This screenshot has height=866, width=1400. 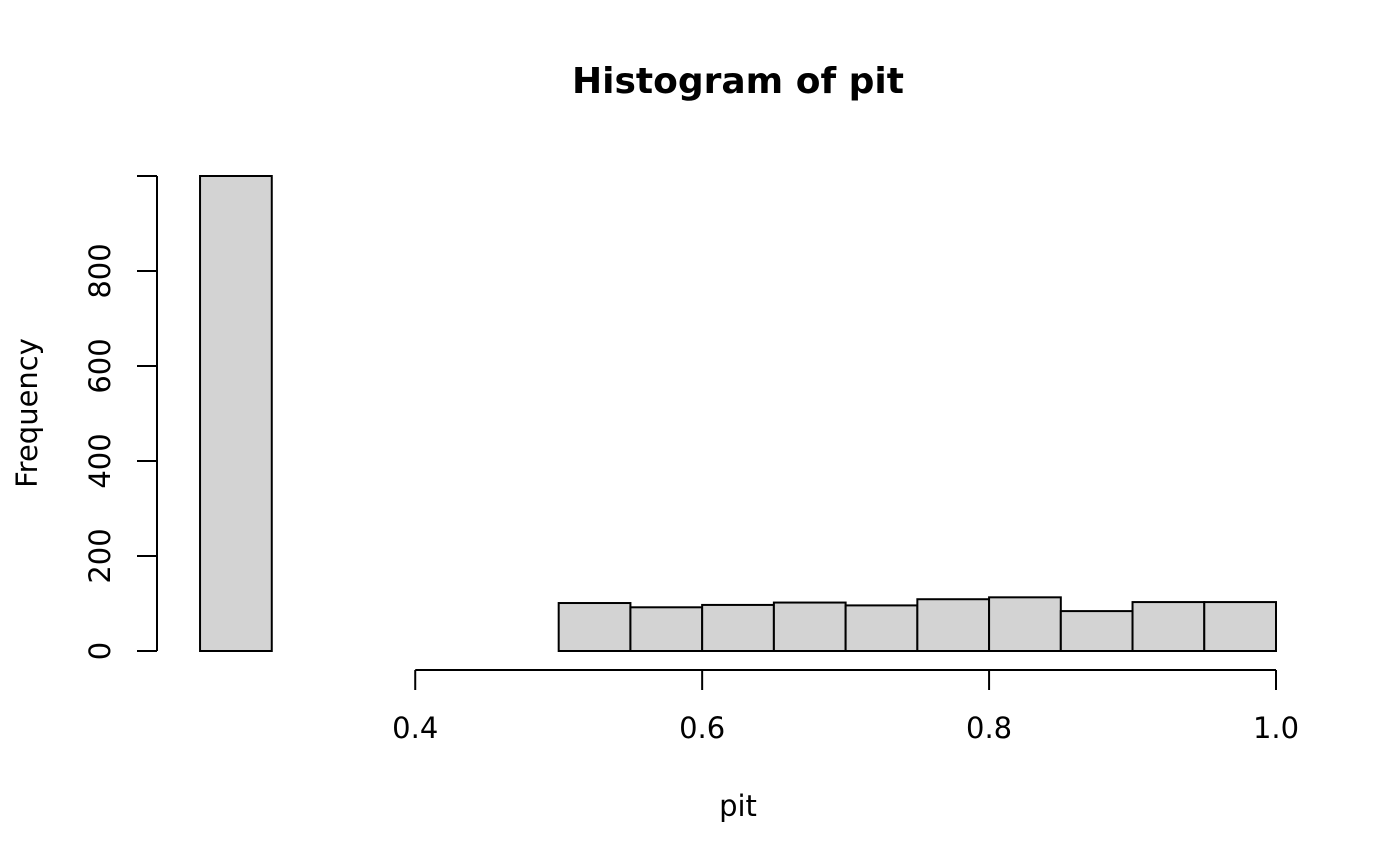 What do you see at coordinates (702, 728) in the screenshot?
I see `x-tick-label: 0.6` at bounding box center [702, 728].